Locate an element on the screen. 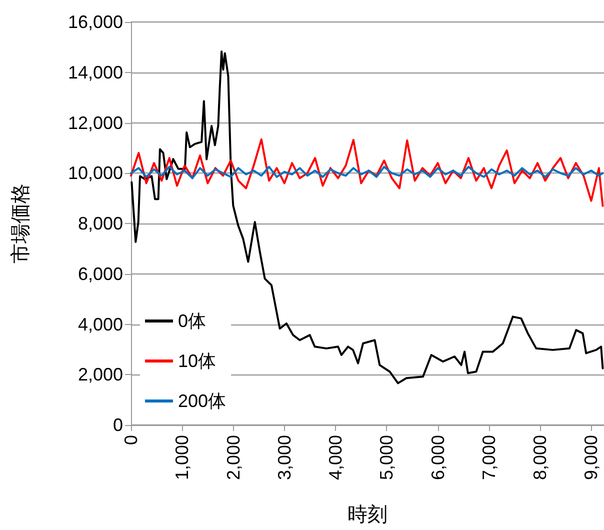 The image size is (604, 530). y-tick-label: 8,000 is located at coordinates (100, 224).